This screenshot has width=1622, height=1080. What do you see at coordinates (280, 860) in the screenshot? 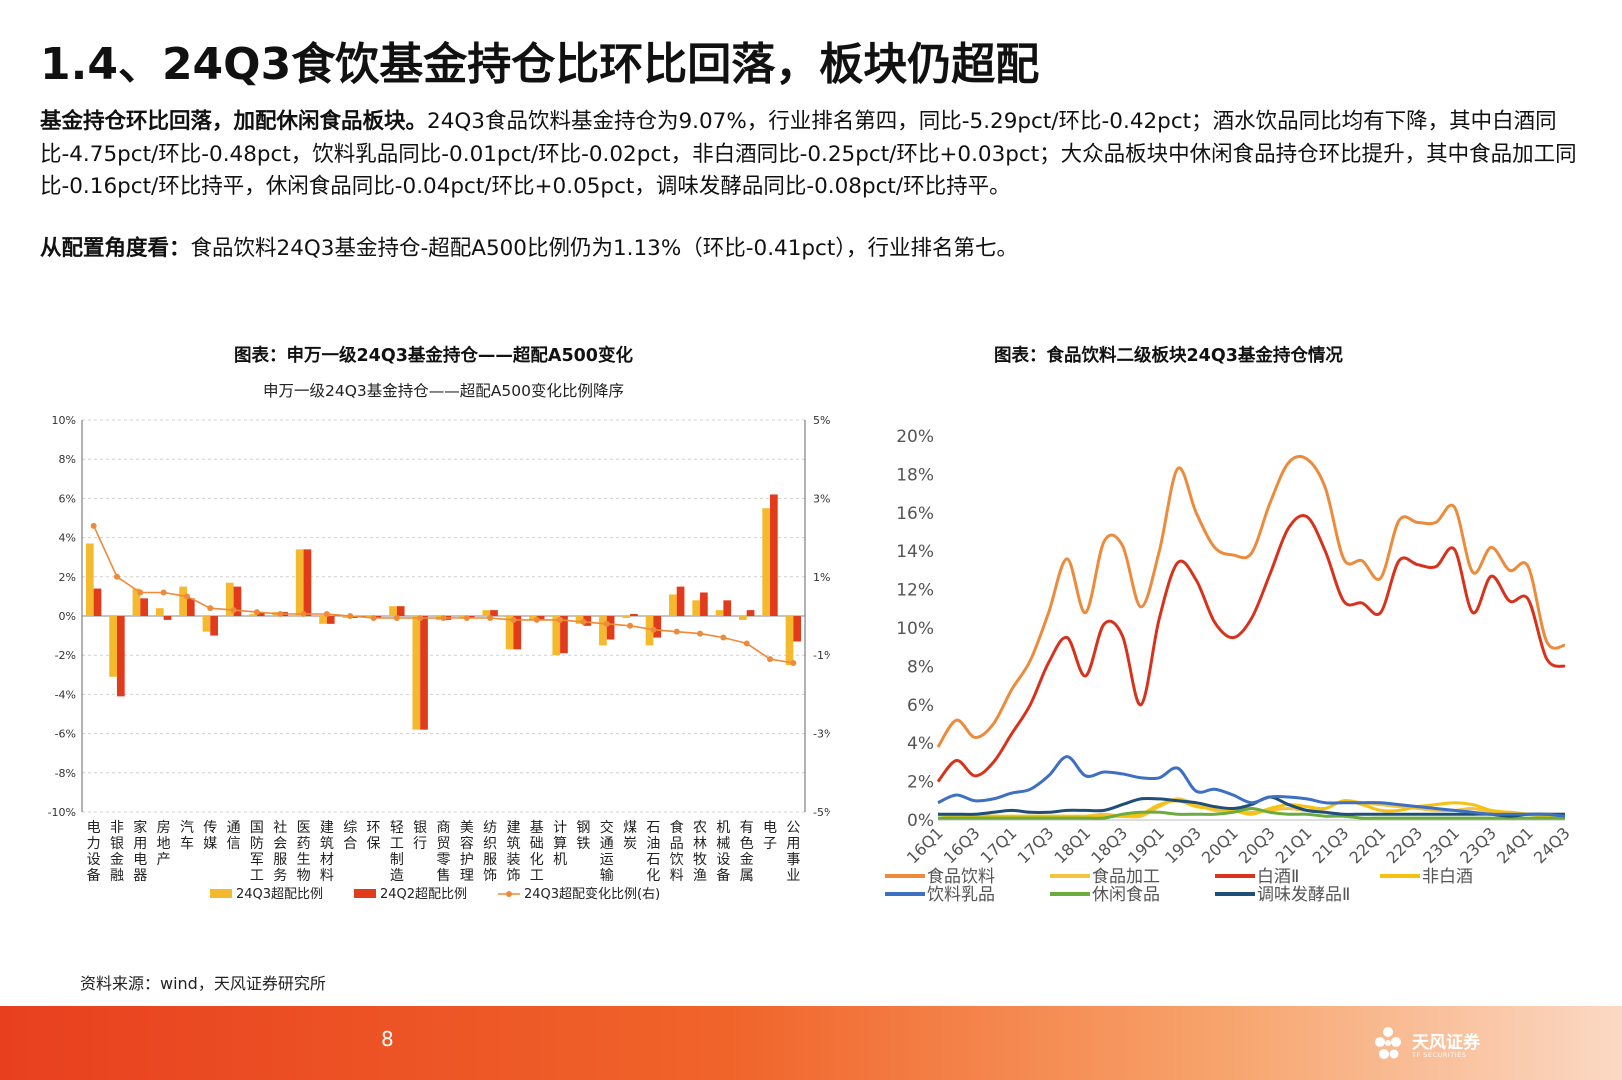
I see `x-tick-char: 服` at bounding box center [280, 860].